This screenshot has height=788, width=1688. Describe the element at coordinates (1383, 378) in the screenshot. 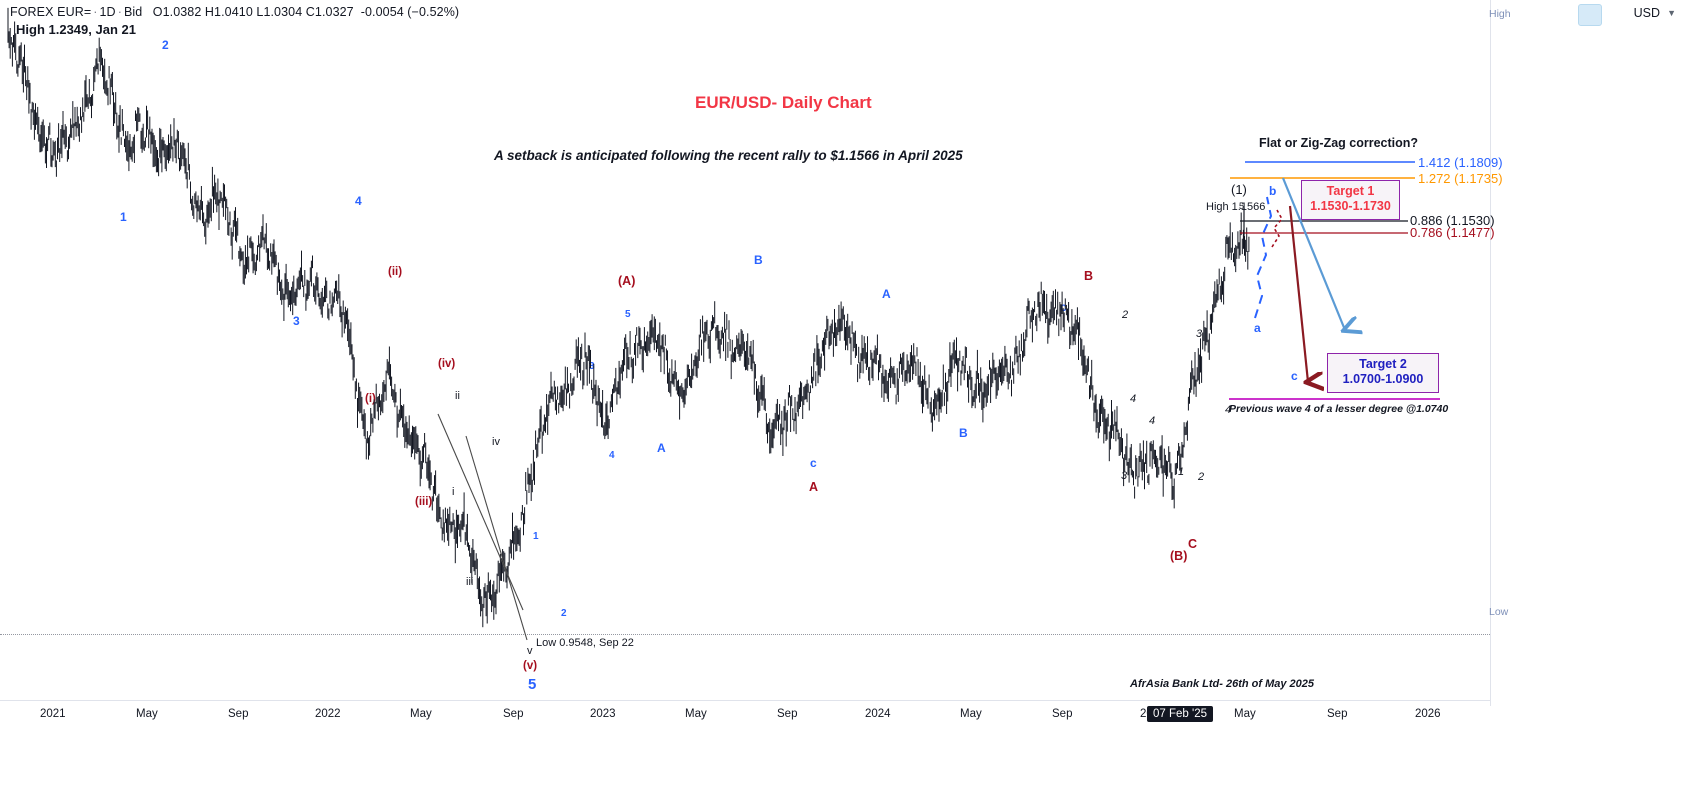

I see `target-2-range: 1.0700-1.0900` at that location.